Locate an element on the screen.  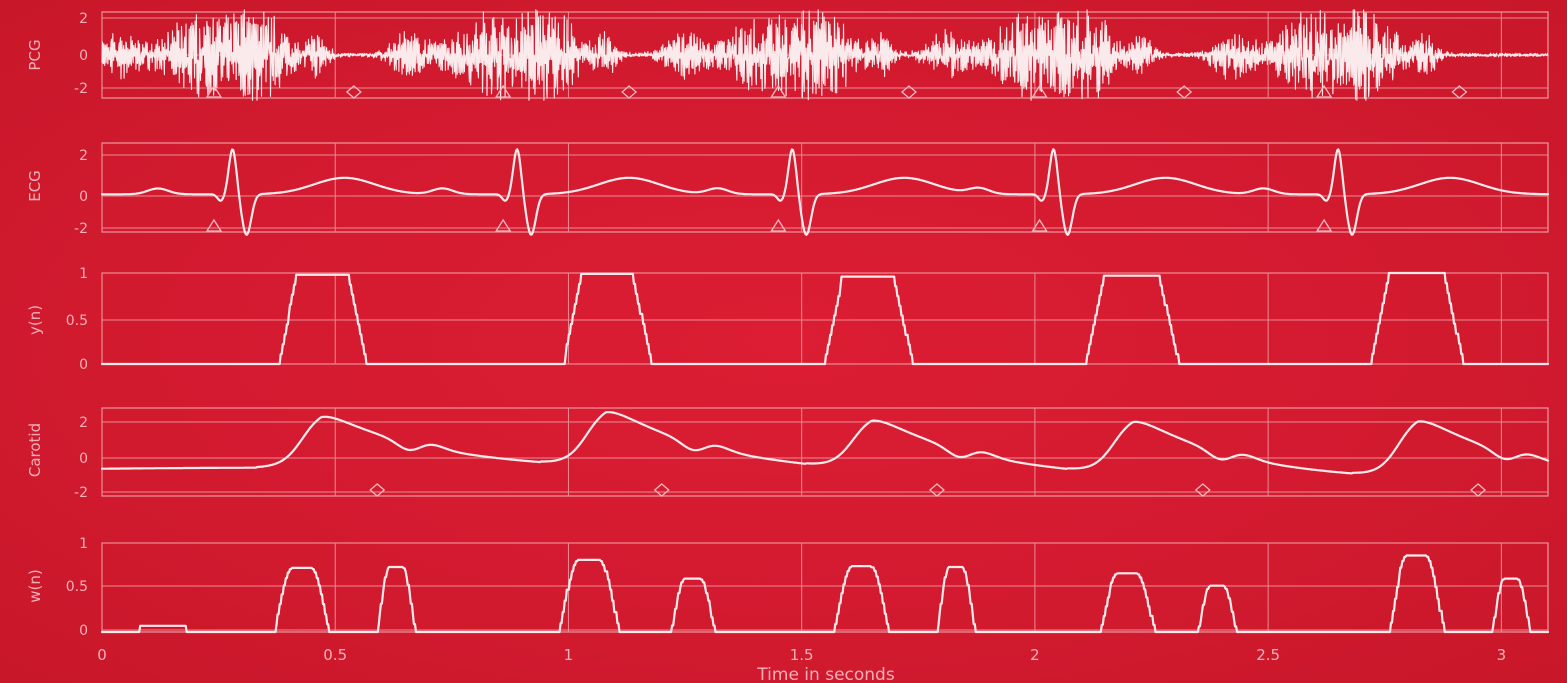
carotid-trace is located at coordinates (825, 443).